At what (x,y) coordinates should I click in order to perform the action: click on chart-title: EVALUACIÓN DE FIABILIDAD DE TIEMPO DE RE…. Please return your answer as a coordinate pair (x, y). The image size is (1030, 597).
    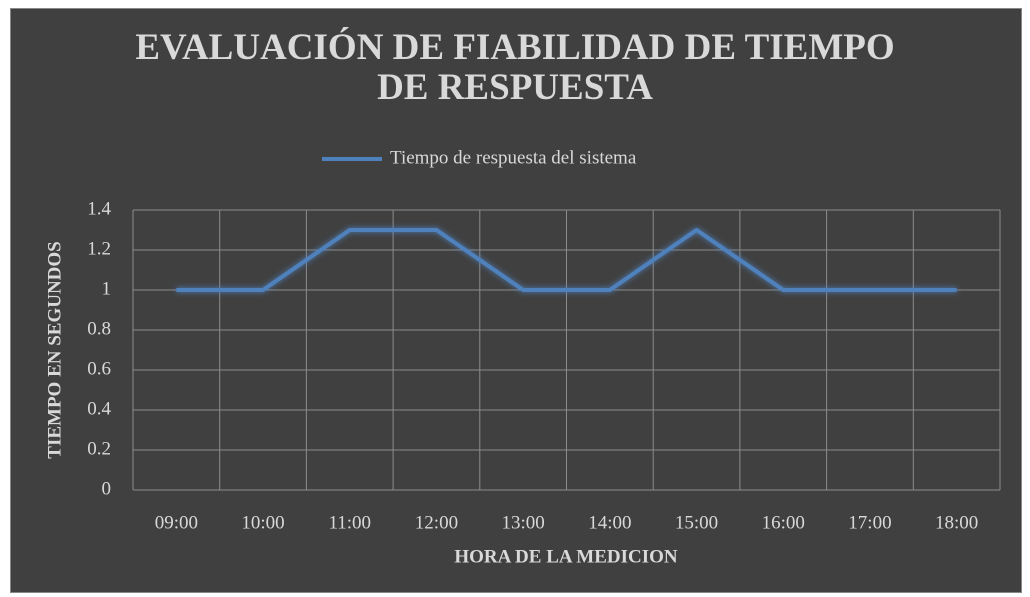
    Looking at the image, I should click on (515, 67).